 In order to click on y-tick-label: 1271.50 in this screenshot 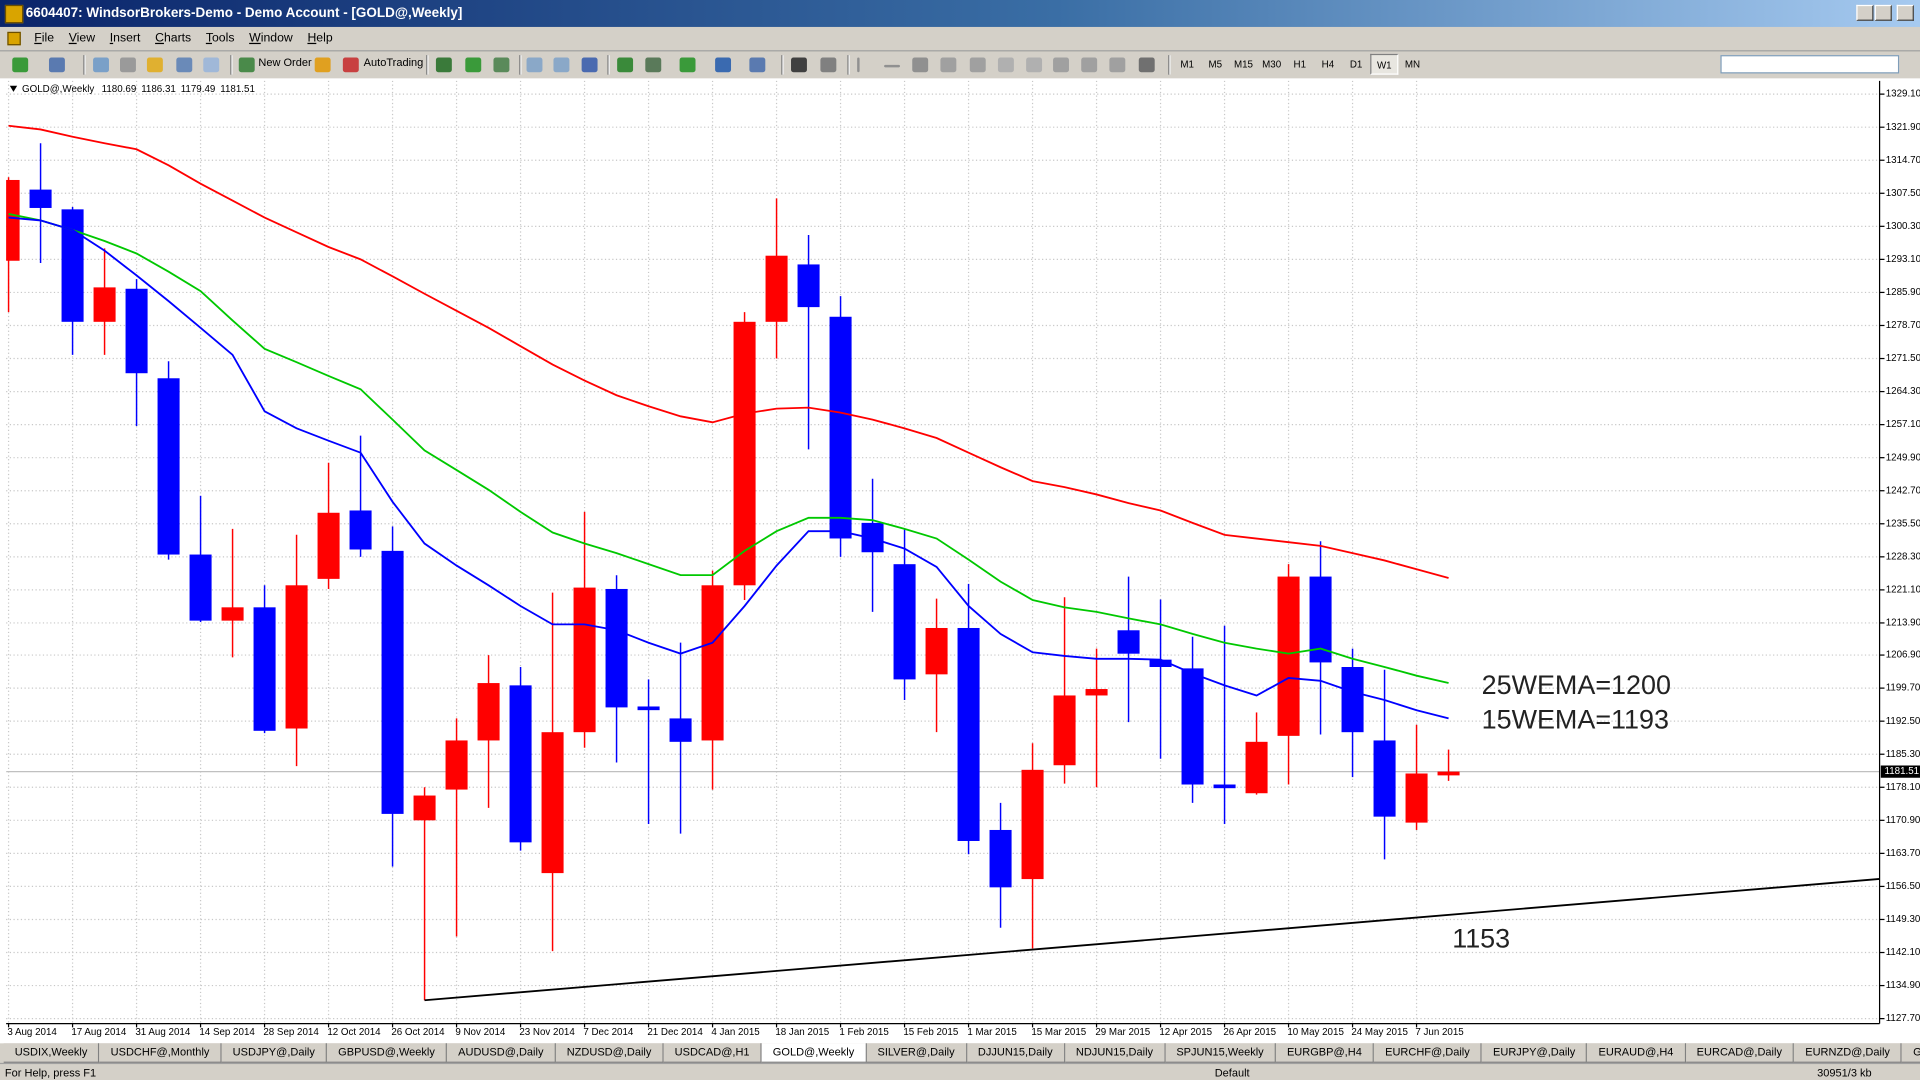, I will do `click(1903, 358)`.